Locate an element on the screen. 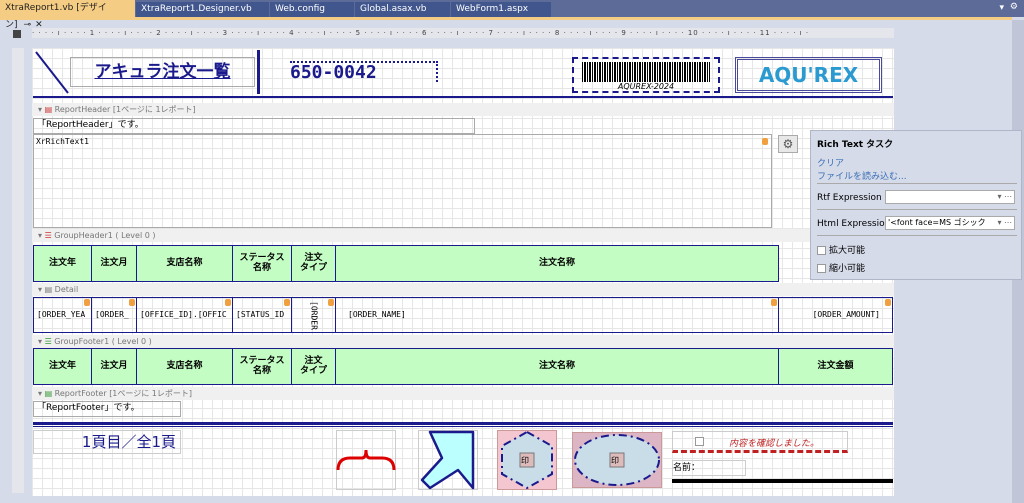 This screenshot has width=1024, height=503. confirm-checkbox-row: 内容を確認しました。 is located at coordinates (760, 442).